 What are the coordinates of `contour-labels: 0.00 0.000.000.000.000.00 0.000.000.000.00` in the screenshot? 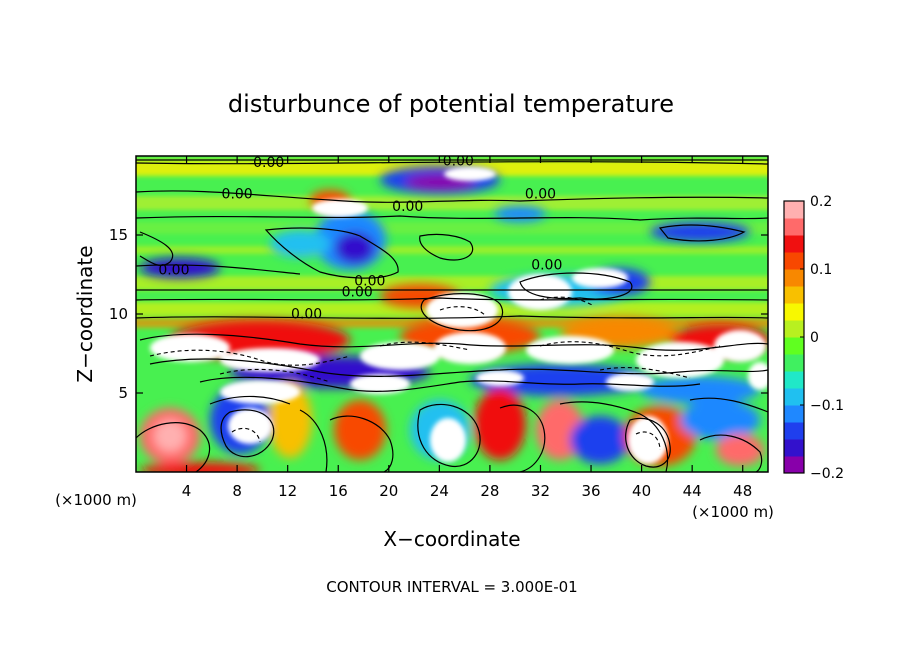 It's located at (360, 238).